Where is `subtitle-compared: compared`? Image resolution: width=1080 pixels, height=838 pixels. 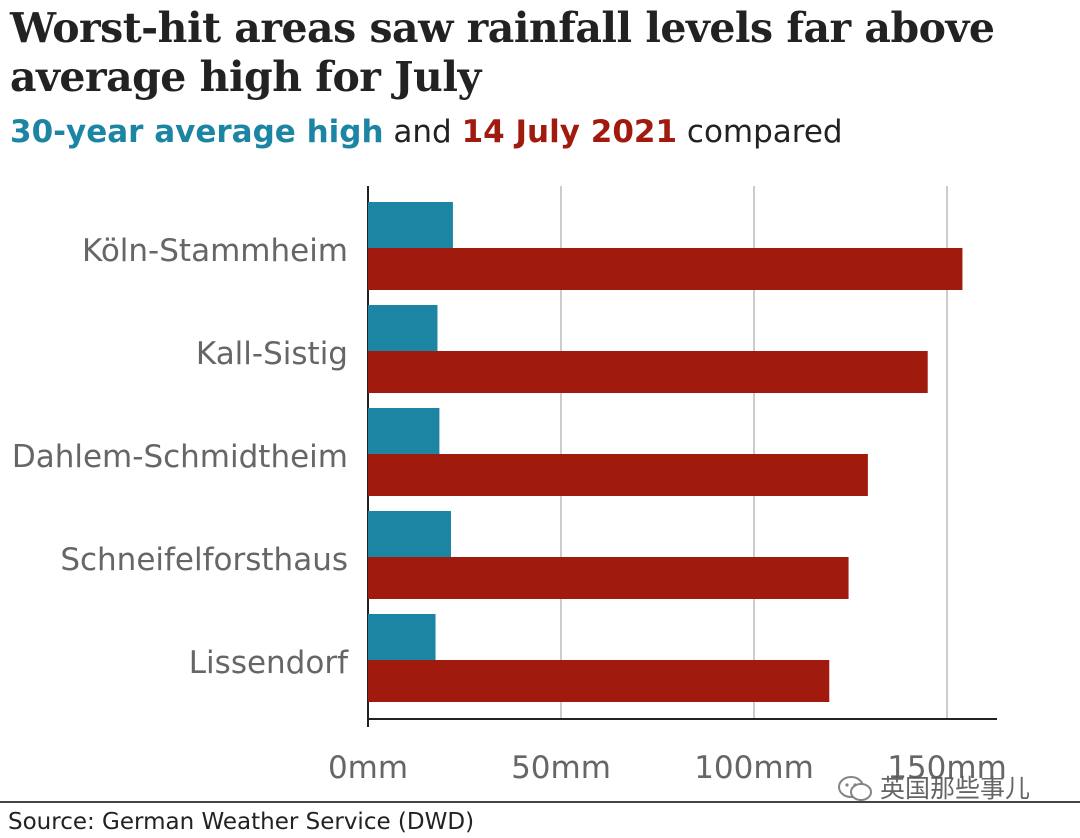 subtitle-compared: compared is located at coordinates (760, 132).